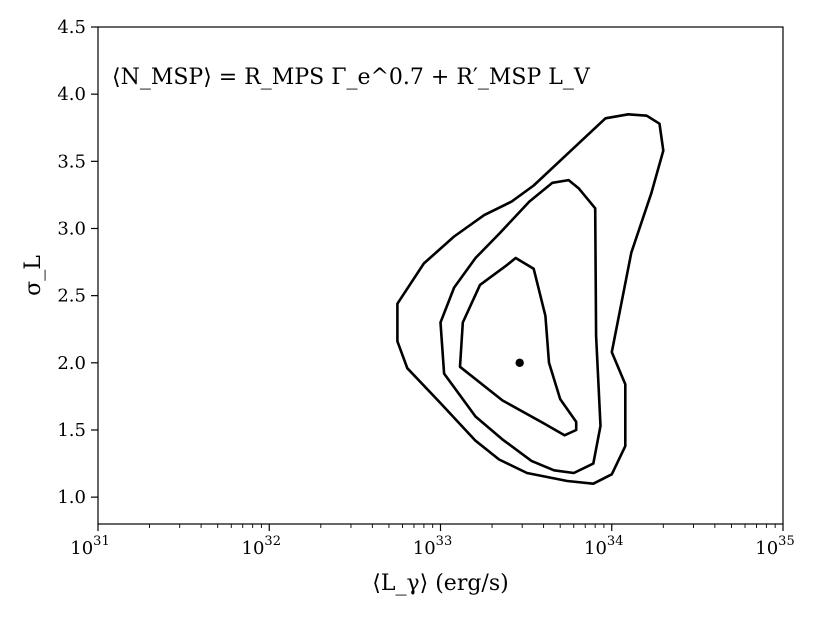 This screenshot has width=825, height=619. I want to click on model-annotation: ⟨N_MSP⟩ = R_MPS Γ_e^0.7 + R′_MSP L_V, so click(351, 77).